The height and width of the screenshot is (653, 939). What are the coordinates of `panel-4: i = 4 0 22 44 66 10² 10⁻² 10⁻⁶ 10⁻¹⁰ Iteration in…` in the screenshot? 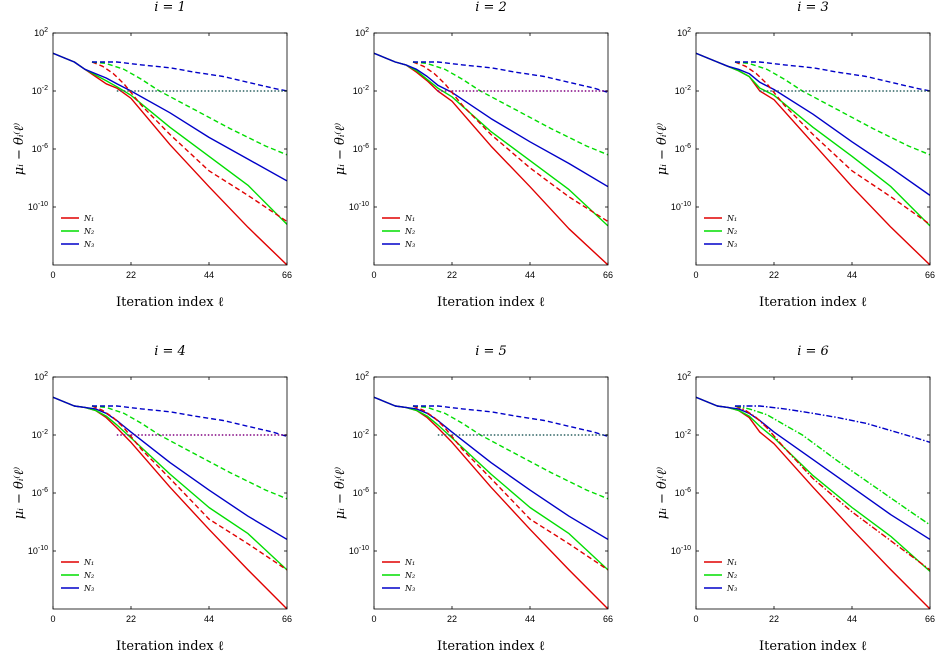 It's located at (152, 498).